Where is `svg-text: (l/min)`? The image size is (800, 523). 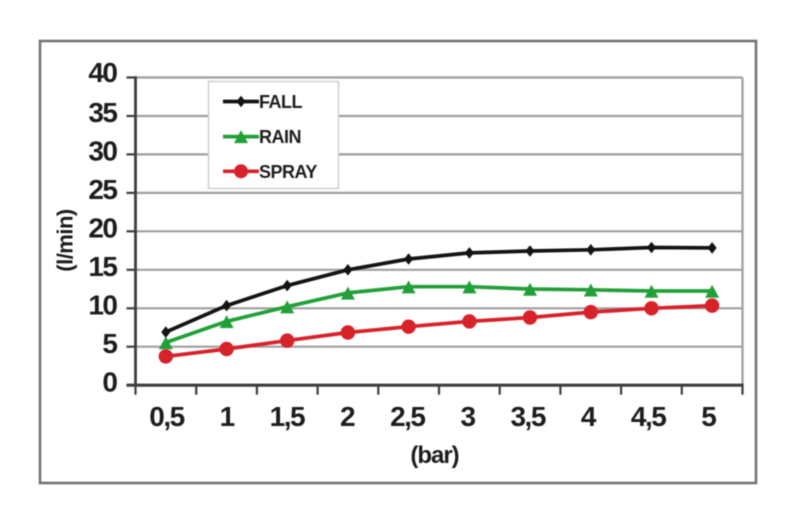 svg-text: (l/min) is located at coordinates (65, 240).